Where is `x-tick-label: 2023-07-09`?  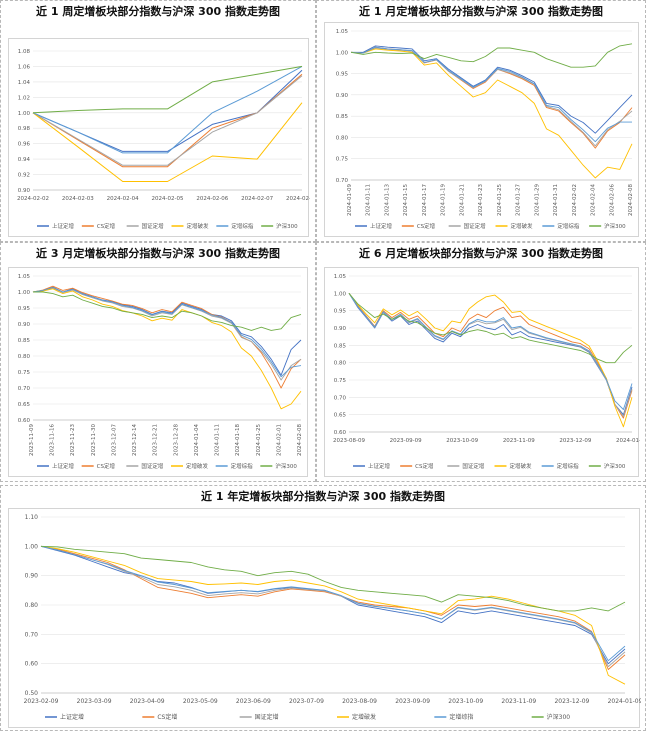
x-tick-label: 2023-07-09 is located at coordinates (306, 701).